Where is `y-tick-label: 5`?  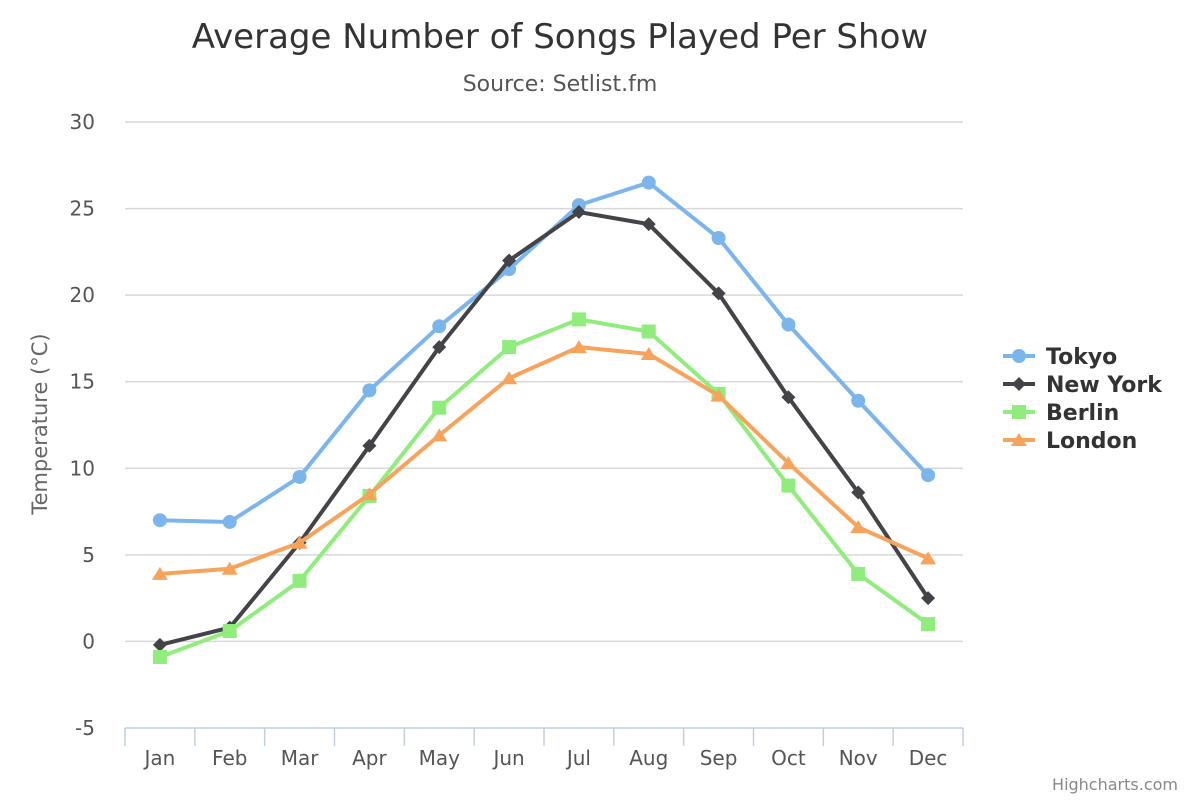
y-tick-label: 5 is located at coordinates (88, 555).